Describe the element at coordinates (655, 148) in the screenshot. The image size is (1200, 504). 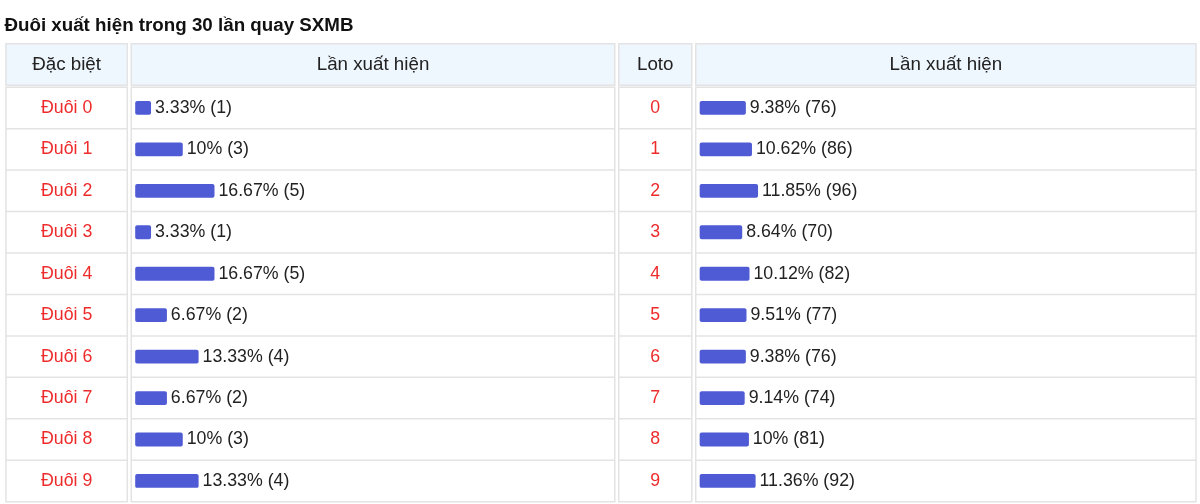
I see `category-label: 1` at that location.